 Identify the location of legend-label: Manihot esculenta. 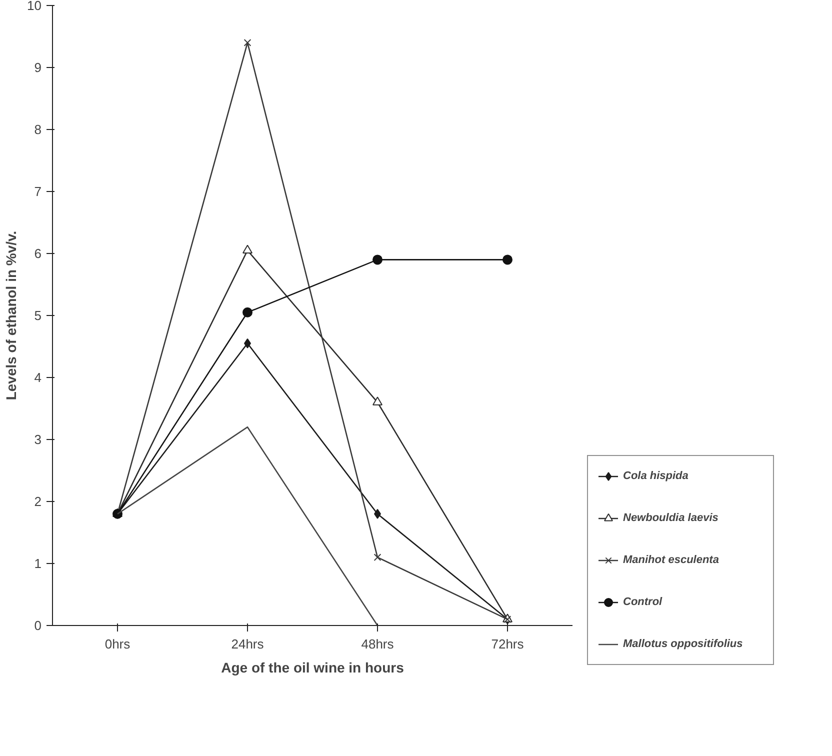
(671, 560).